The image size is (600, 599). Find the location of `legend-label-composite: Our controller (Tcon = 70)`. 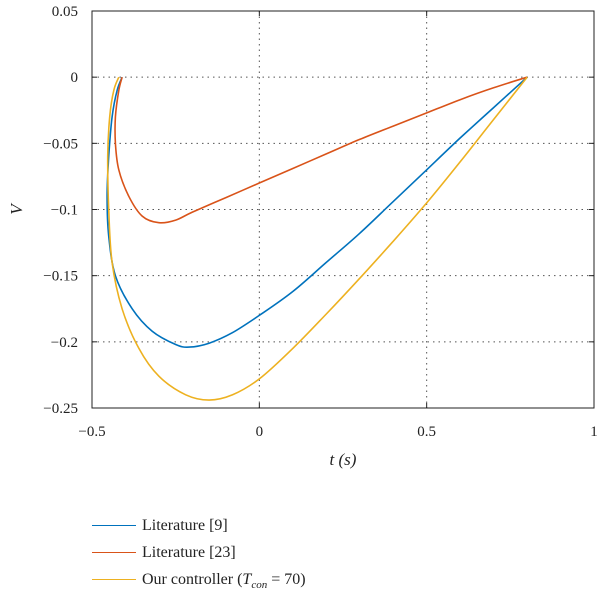

legend-label-composite: Our controller (Tcon = 70) is located at coordinates (224, 581).